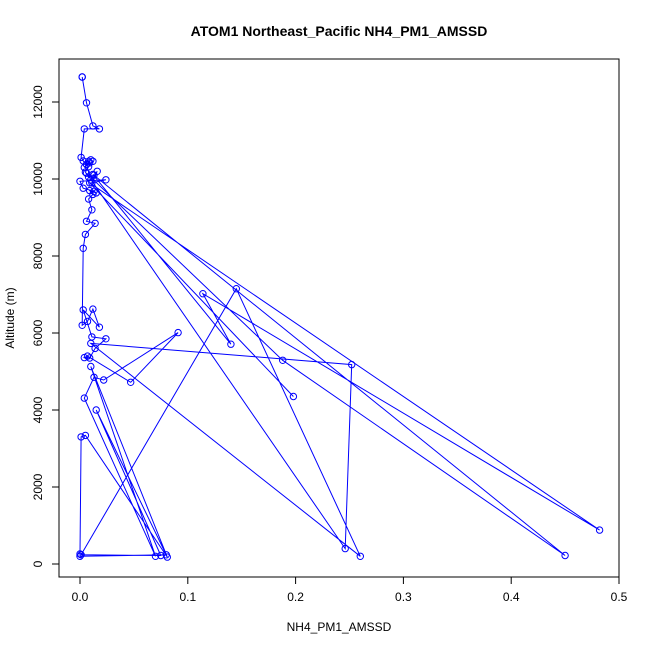  What do you see at coordinates (38, 486) in the screenshot?
I see `y-tick-label: 2000` at bounding box center [38, 486].